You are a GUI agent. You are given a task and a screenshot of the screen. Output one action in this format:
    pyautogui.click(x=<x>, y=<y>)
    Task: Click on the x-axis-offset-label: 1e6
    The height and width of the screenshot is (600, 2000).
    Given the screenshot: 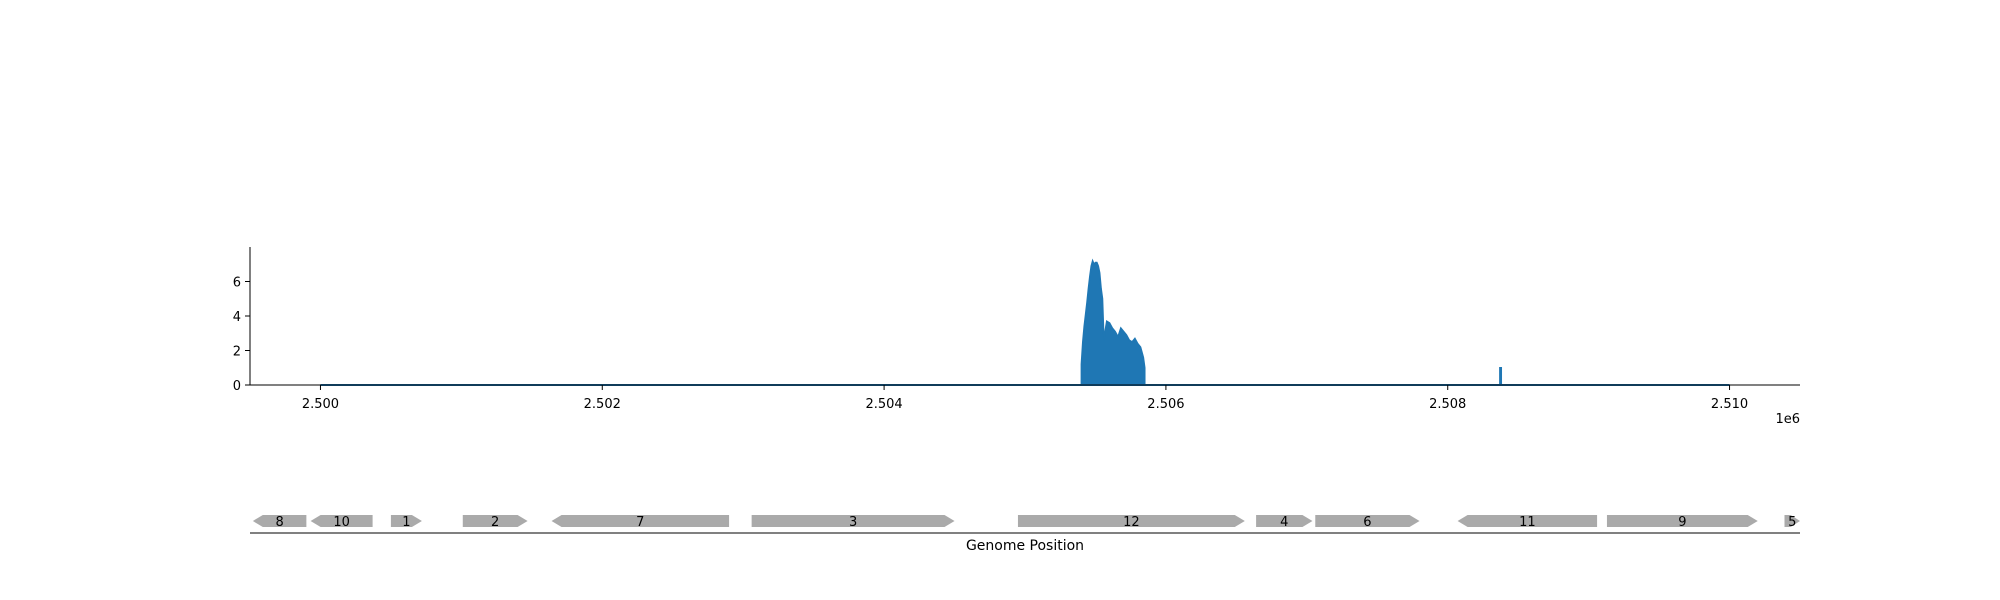 What is the action you would take?
    pyautogui.click(x=1787, y=419)
    